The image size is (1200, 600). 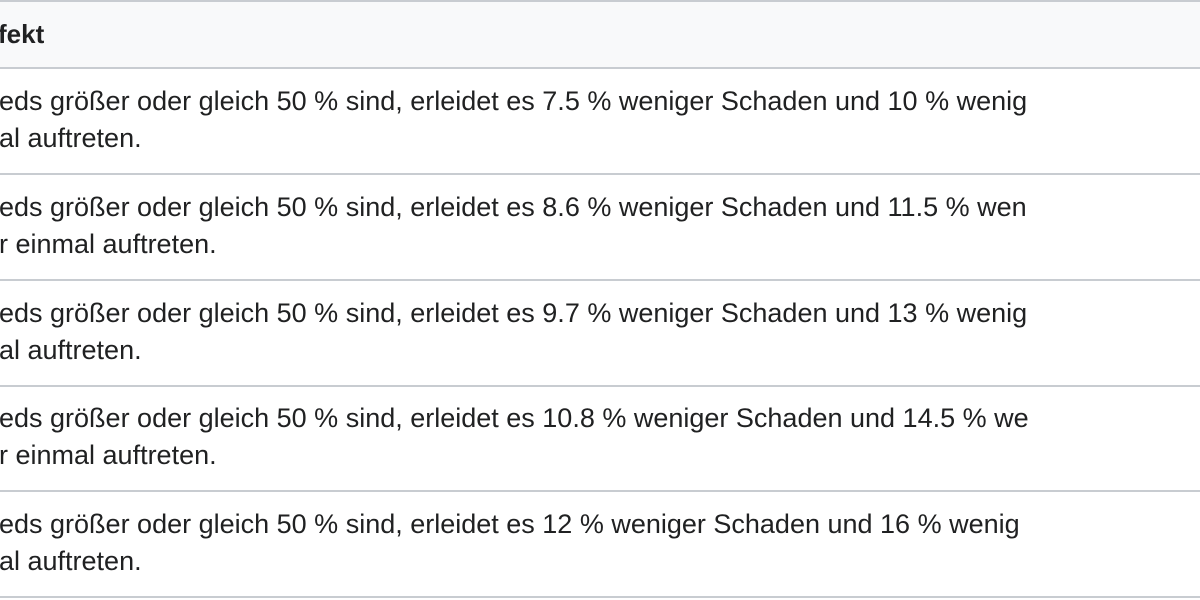 I want to click on column-header-effect: fekt, so click(x=22, y=34).